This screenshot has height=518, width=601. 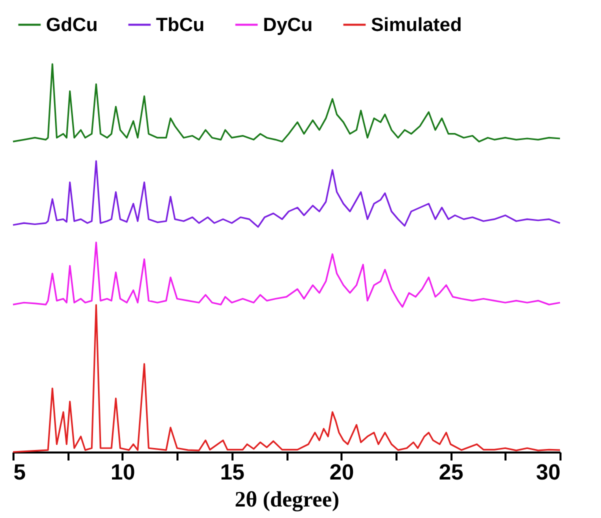 I want to click on legend-label: GdCu, so click(x=72, y=25).